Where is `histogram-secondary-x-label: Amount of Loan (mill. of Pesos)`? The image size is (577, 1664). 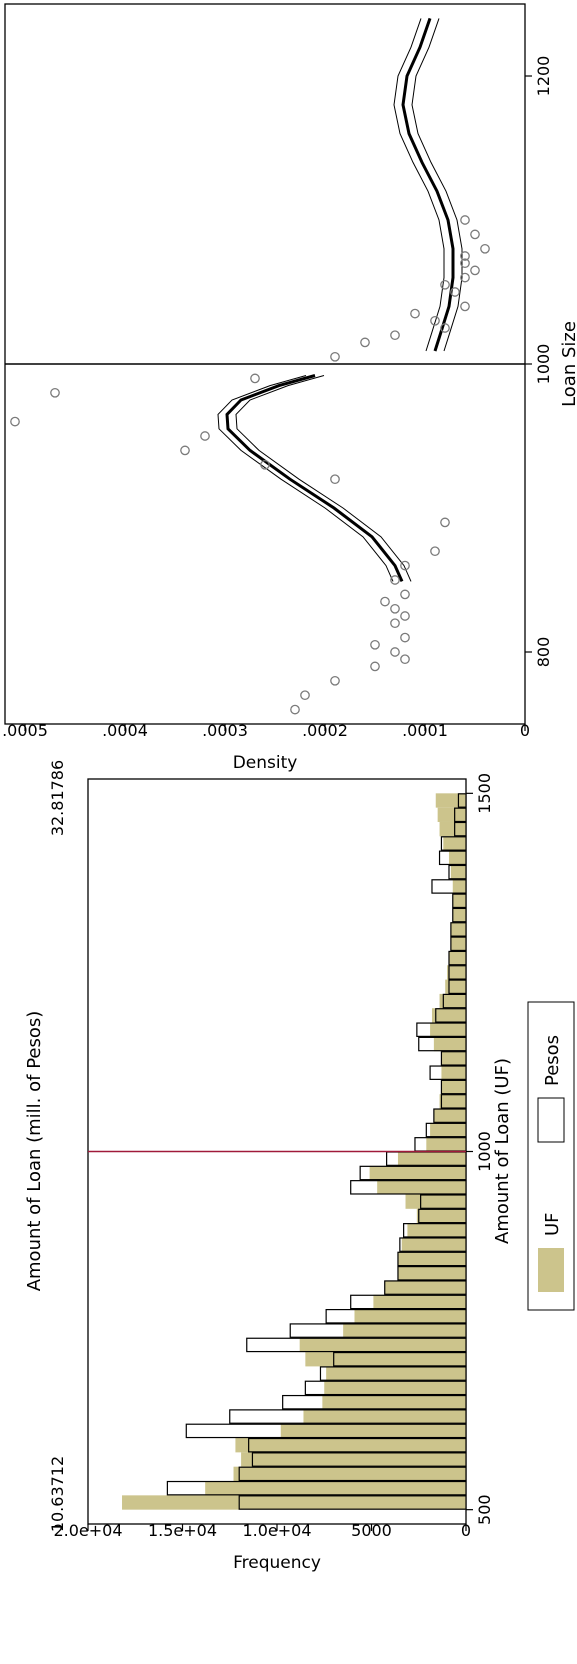 histogram-secondary-x-label: Amount of Loan (mill. of Pesos) is located at coordinates (34, 1151).